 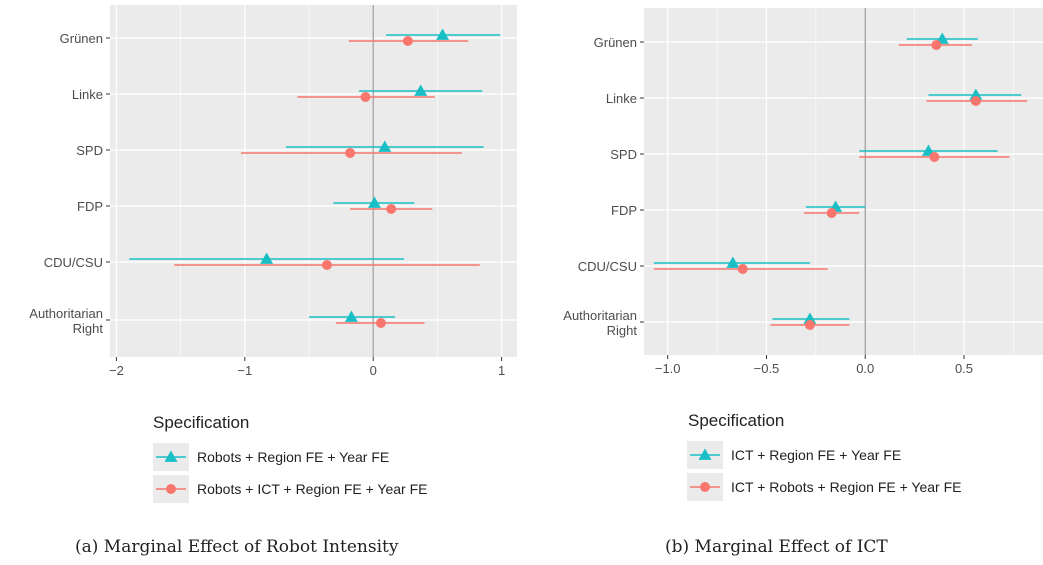 What do you see at coordinates (668, 368) in the screenshot?
I see `x-tick-label: −1.0` at bounding box center [668, 368].